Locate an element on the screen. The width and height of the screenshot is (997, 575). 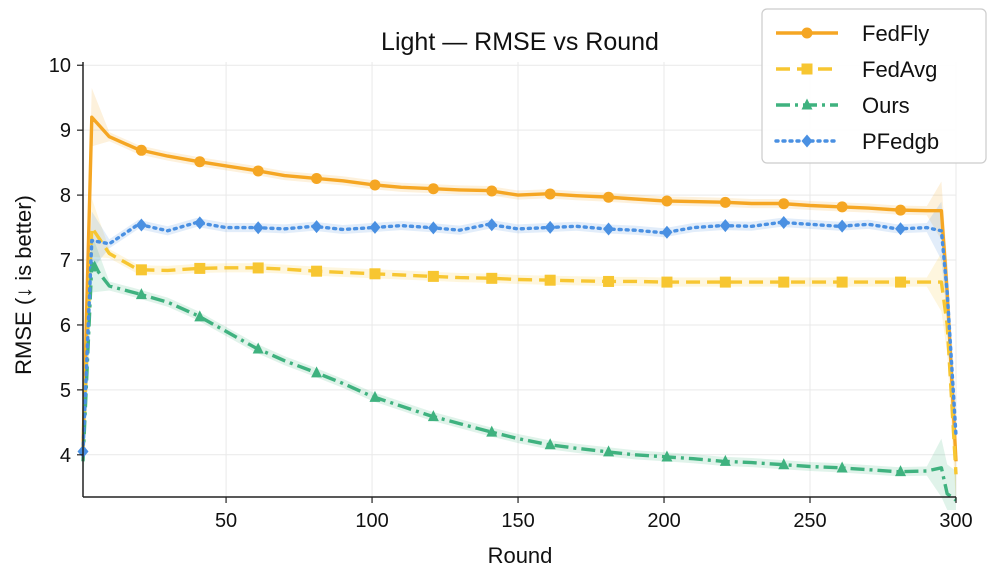
legend: FedFly FedAvg Ours PFedgb is located at coordinates (874, 86).